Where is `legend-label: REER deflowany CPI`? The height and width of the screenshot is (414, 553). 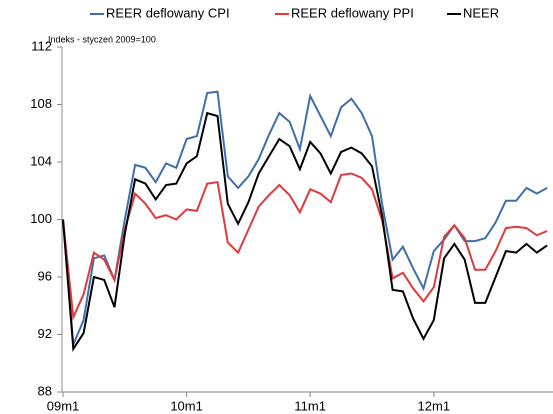 legend-label: REER deflowany CPI is located at coordinates (168, 12).